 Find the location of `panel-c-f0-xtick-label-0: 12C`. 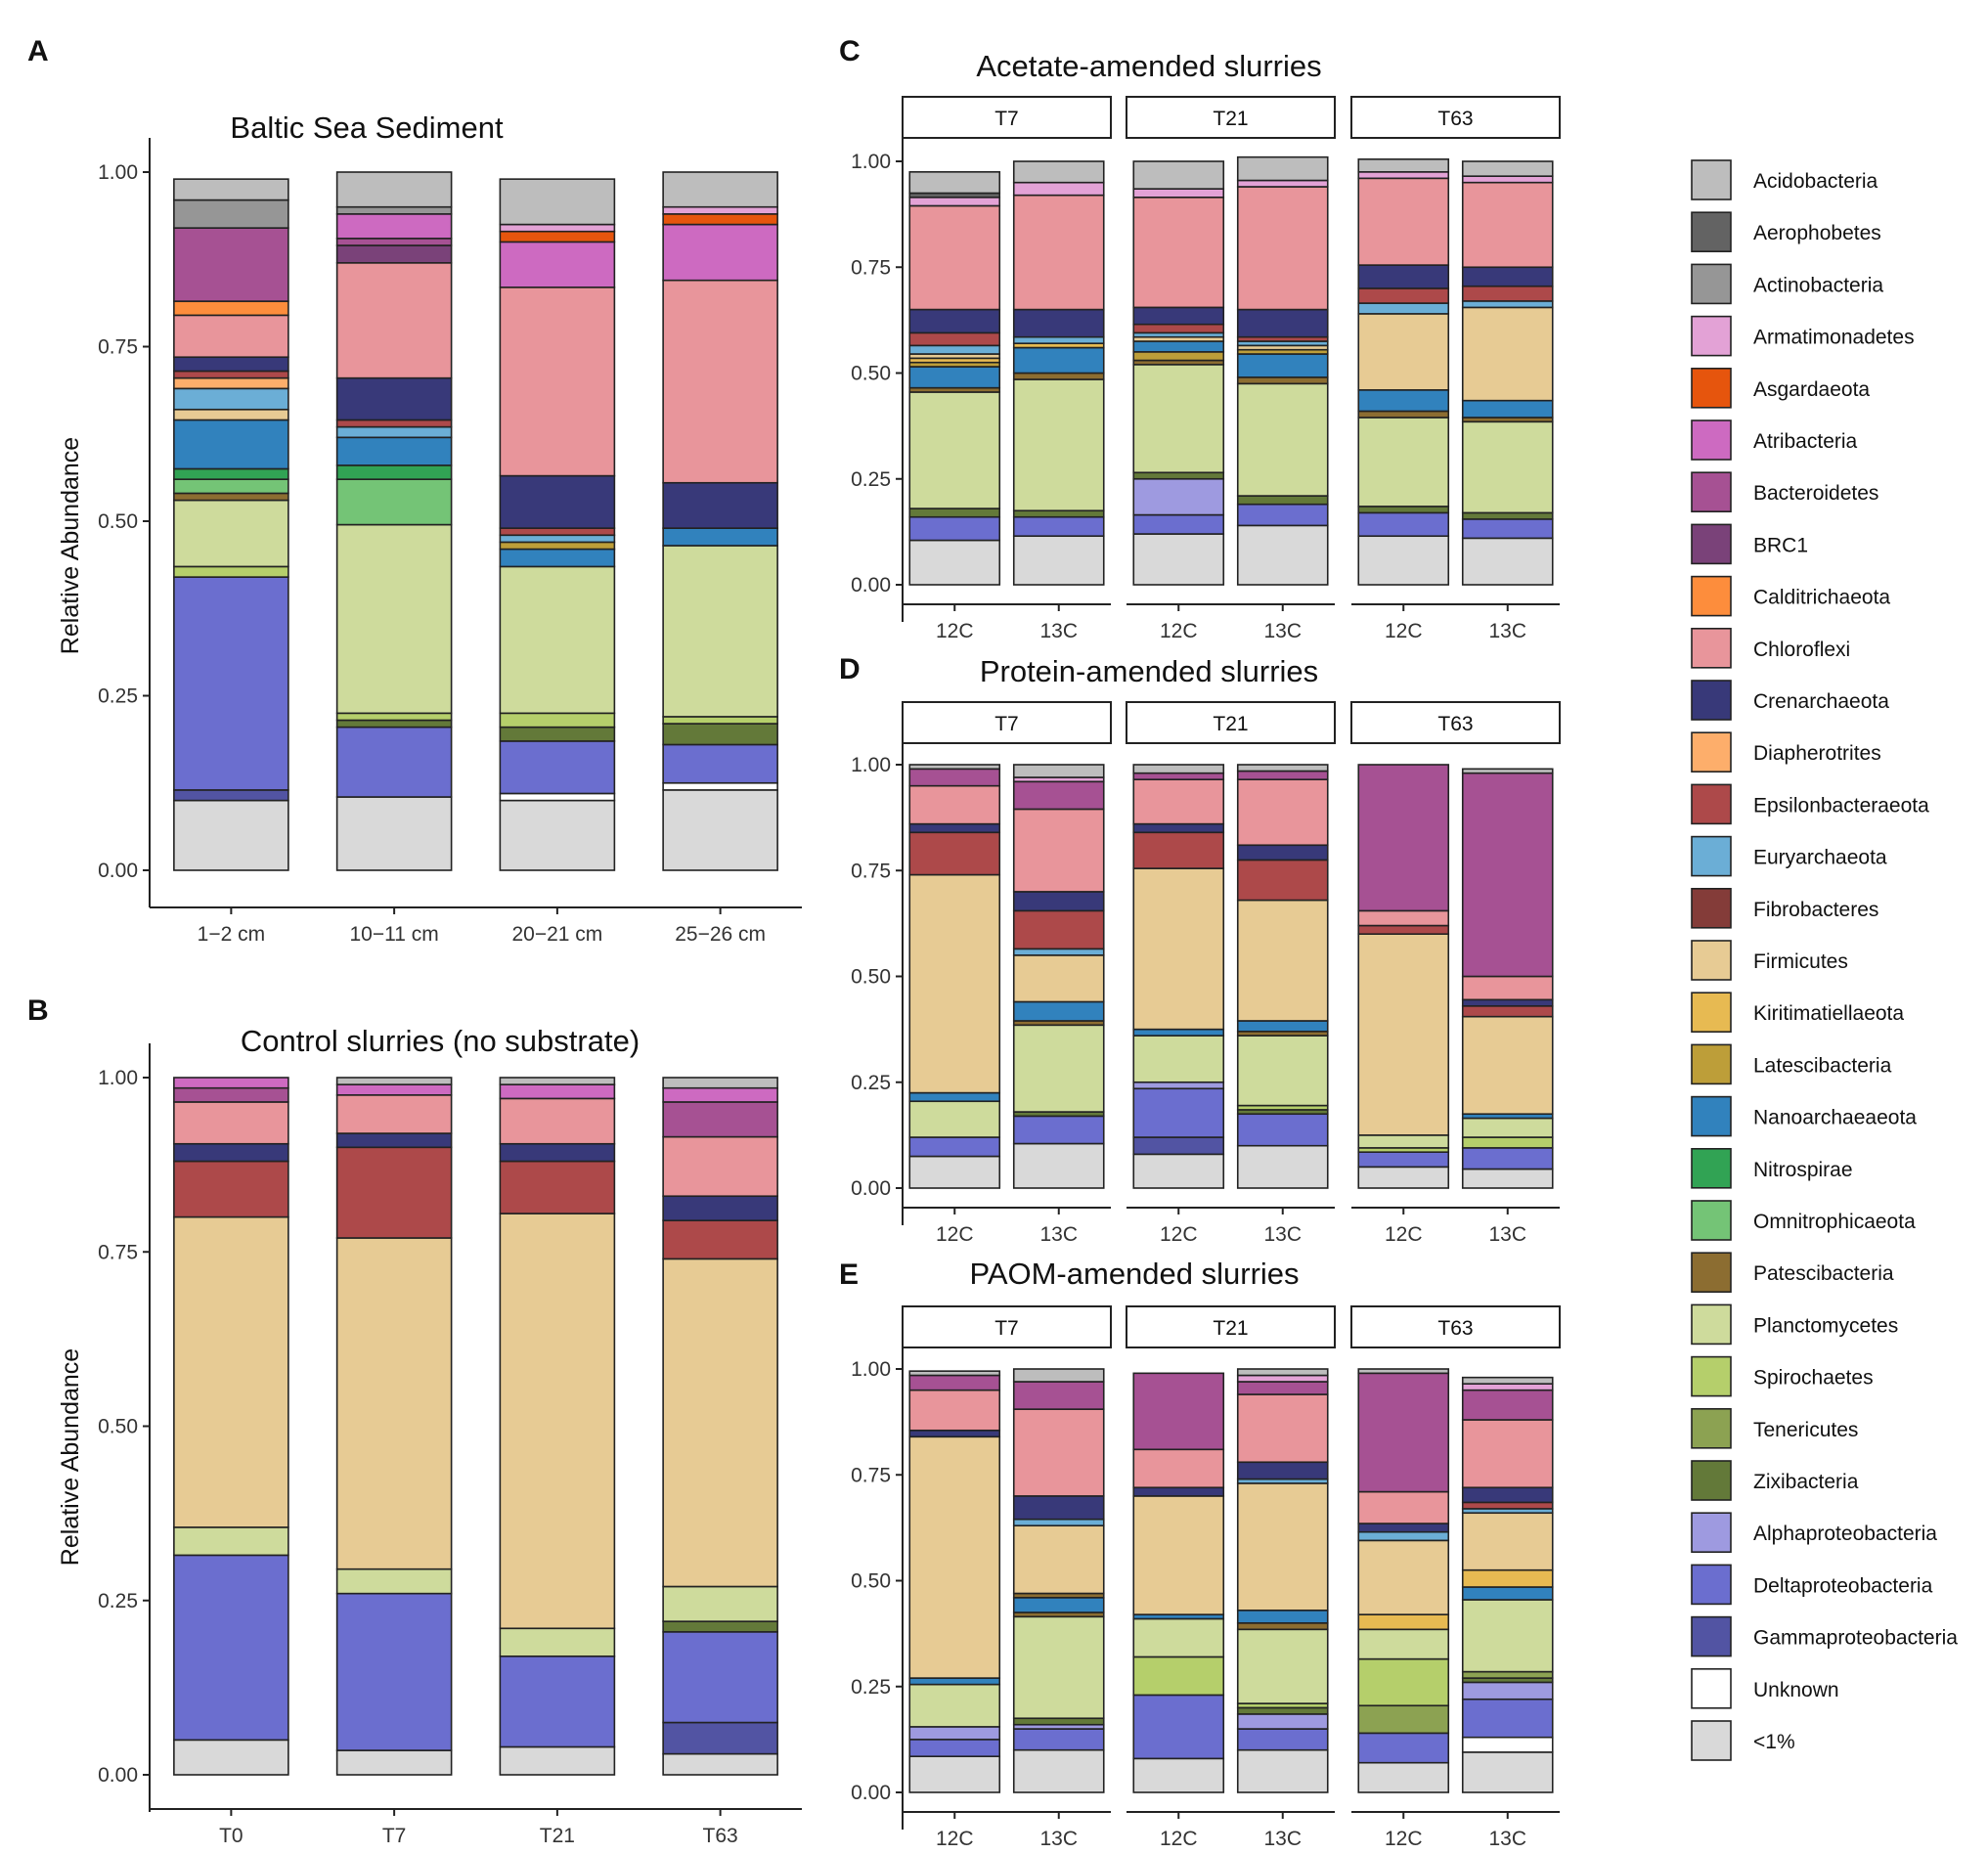

panel-c-f0-xtick-label-0: 12C is located at coordinates (955, 631).